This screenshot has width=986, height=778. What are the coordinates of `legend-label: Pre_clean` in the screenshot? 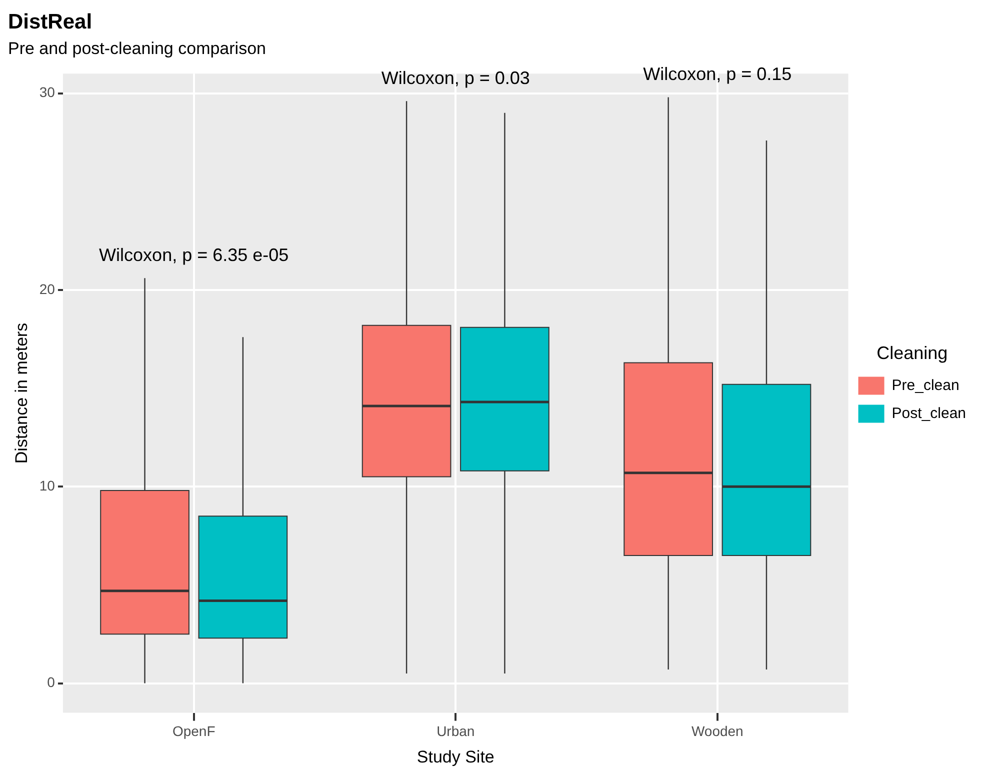 It's located at (926, 385).